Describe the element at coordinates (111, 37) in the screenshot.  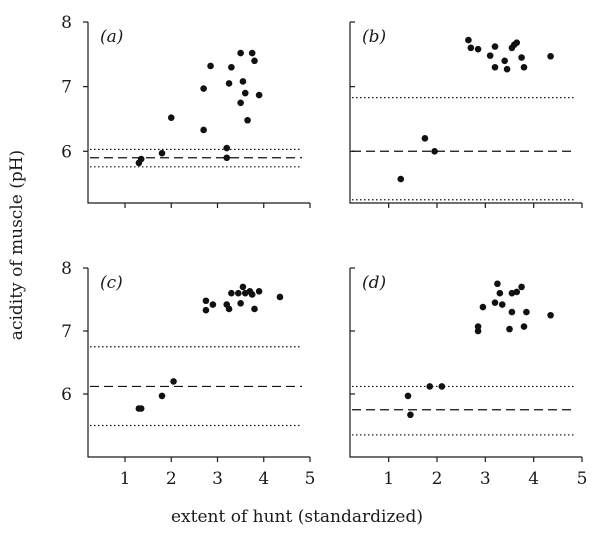
I see `panel-label: (a)` at that location.